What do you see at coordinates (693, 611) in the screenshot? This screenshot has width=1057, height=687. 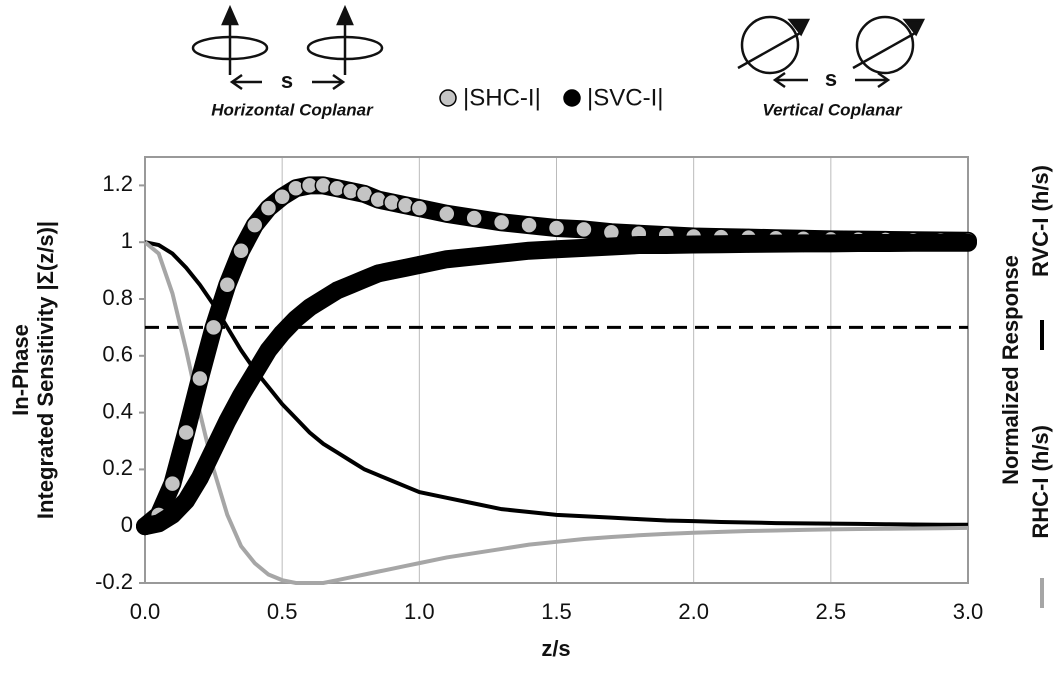 I see `x-tick-label: 2.0` at bounding box center [693, 611].